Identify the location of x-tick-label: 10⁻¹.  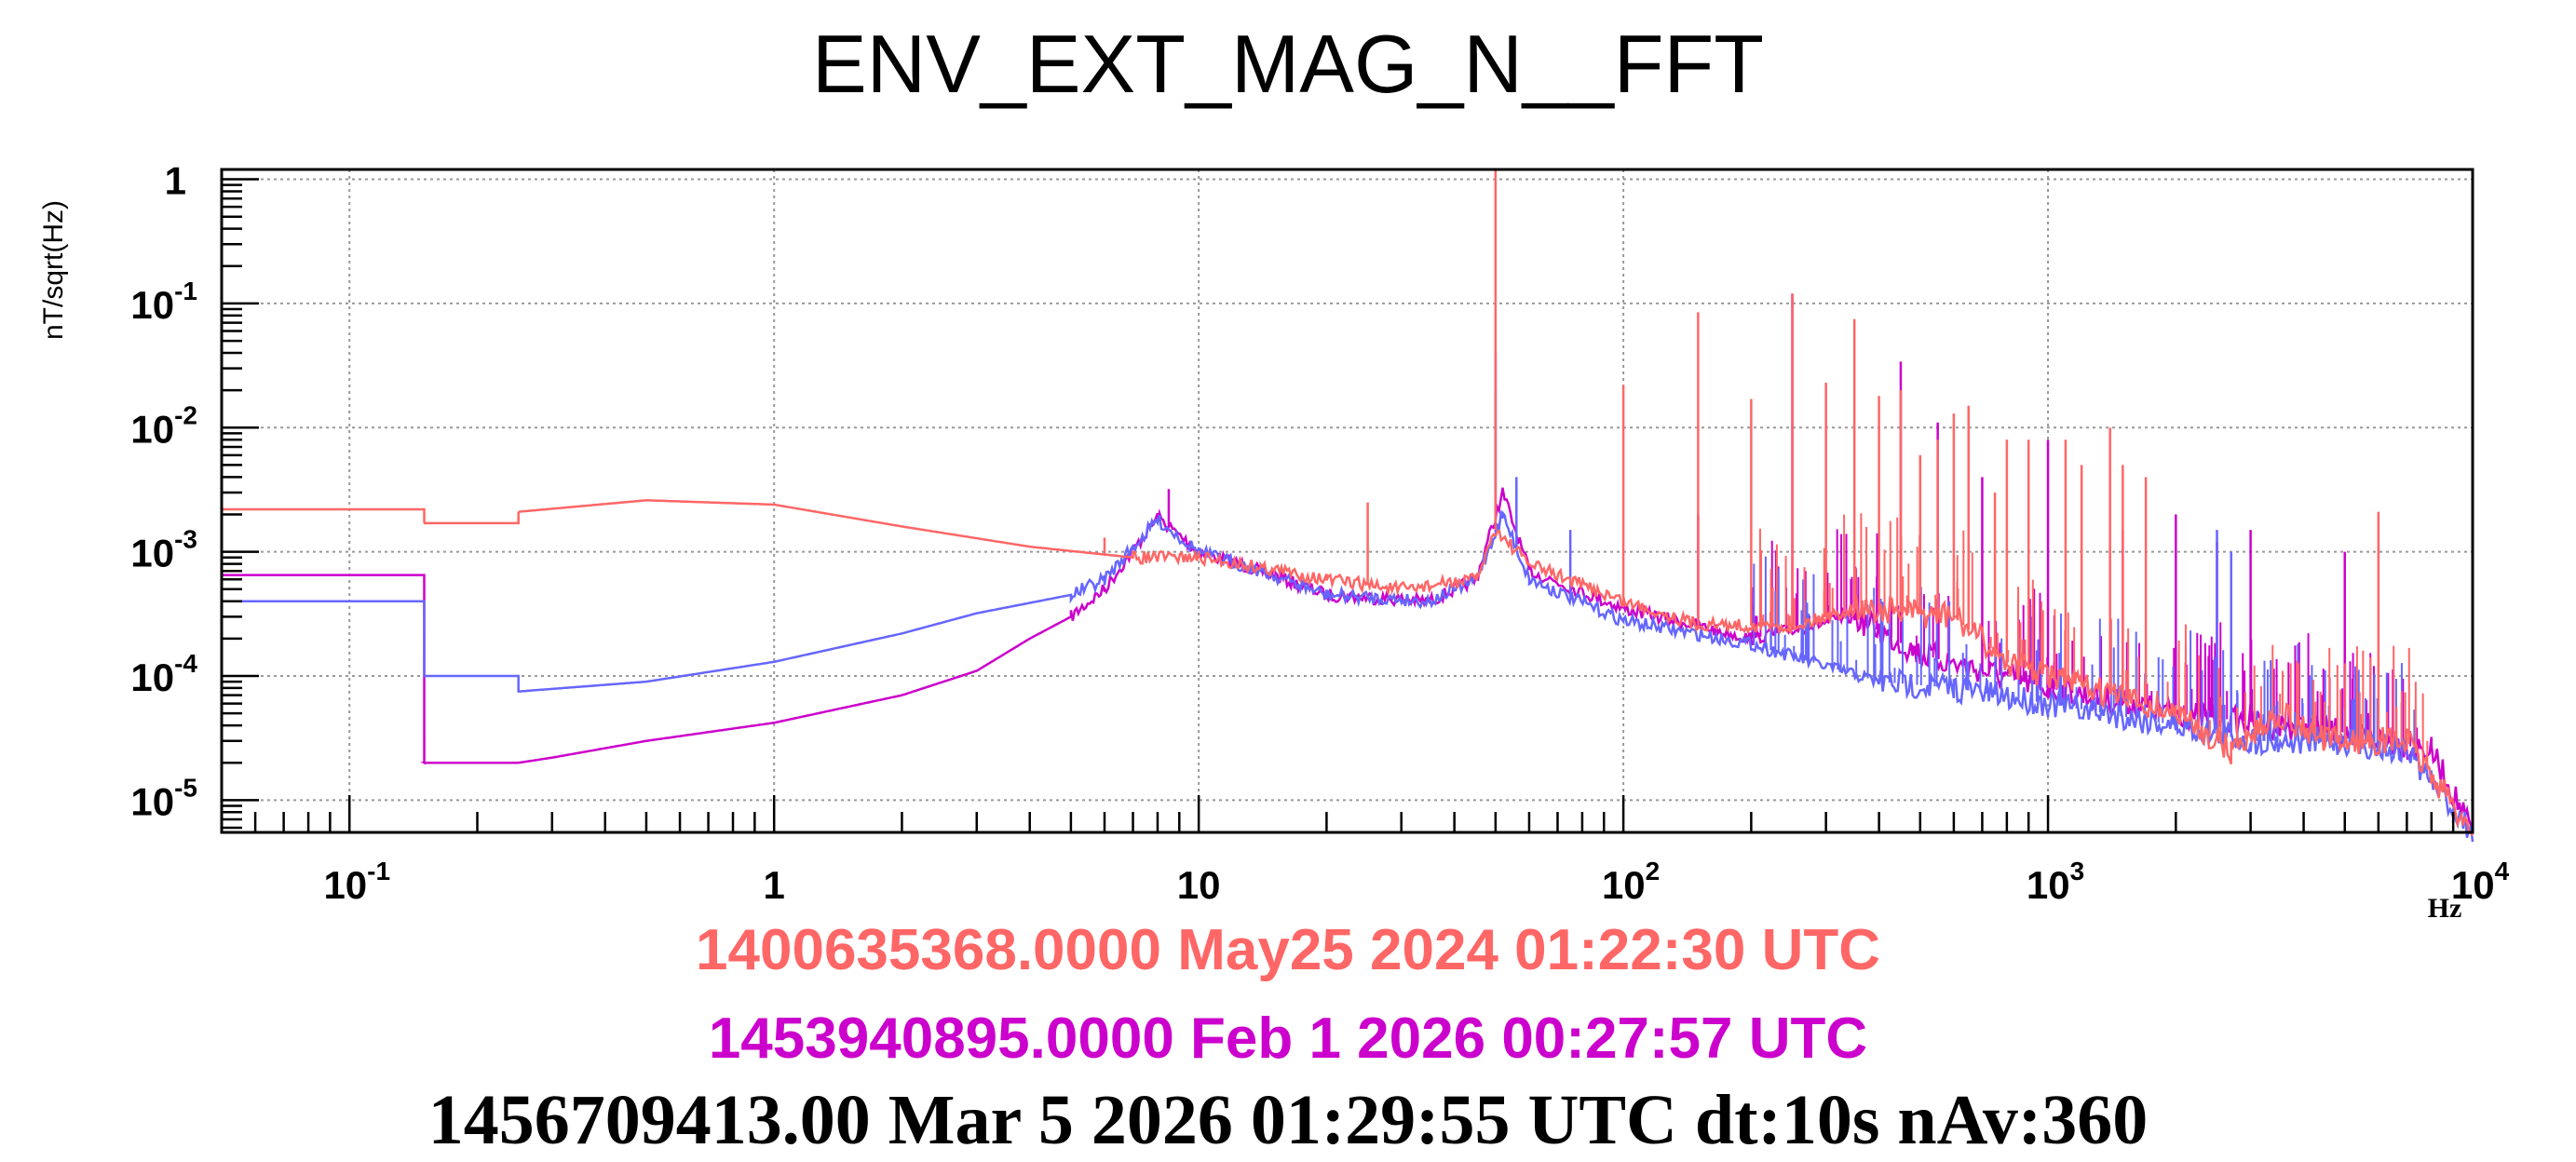
(356, 882).